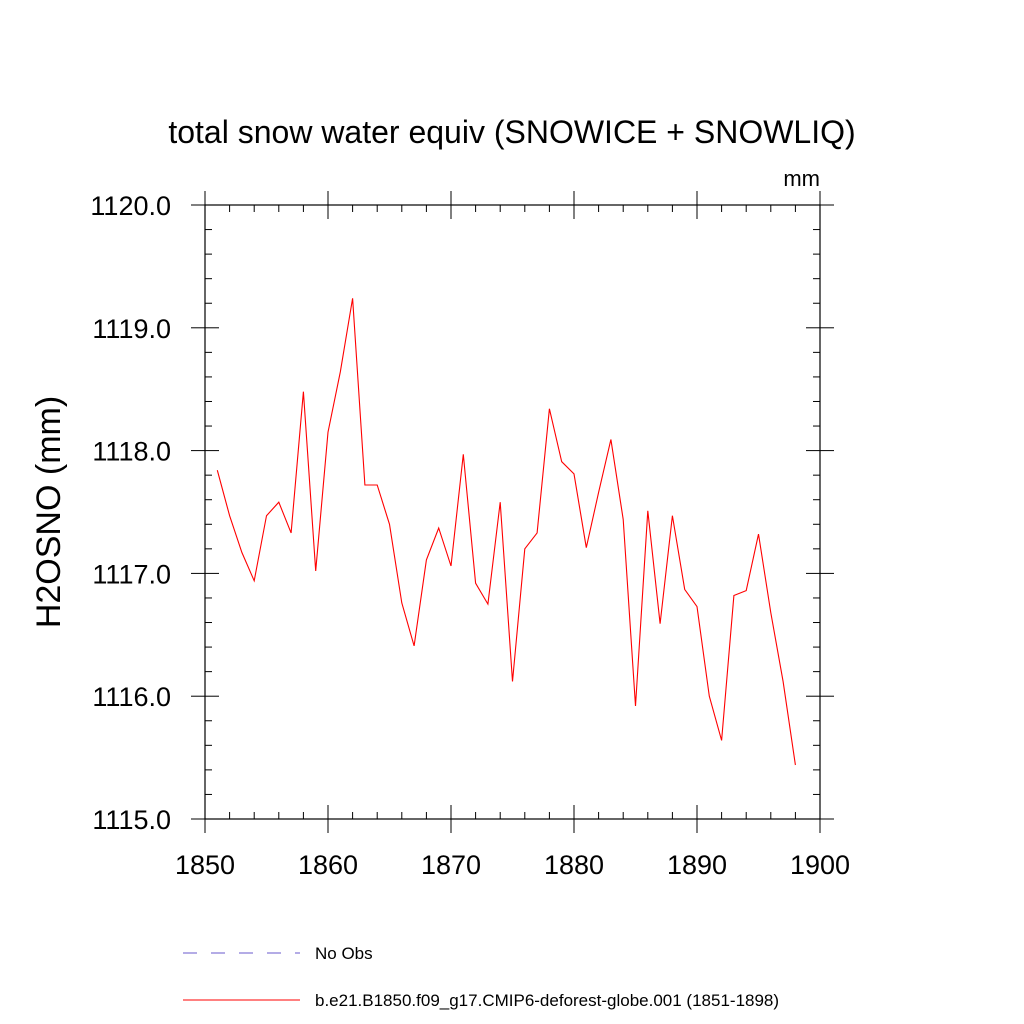 The height and width of the screenshot is (1024, 1024). I want to click on legend-label: No Obs, so click(344, 953).